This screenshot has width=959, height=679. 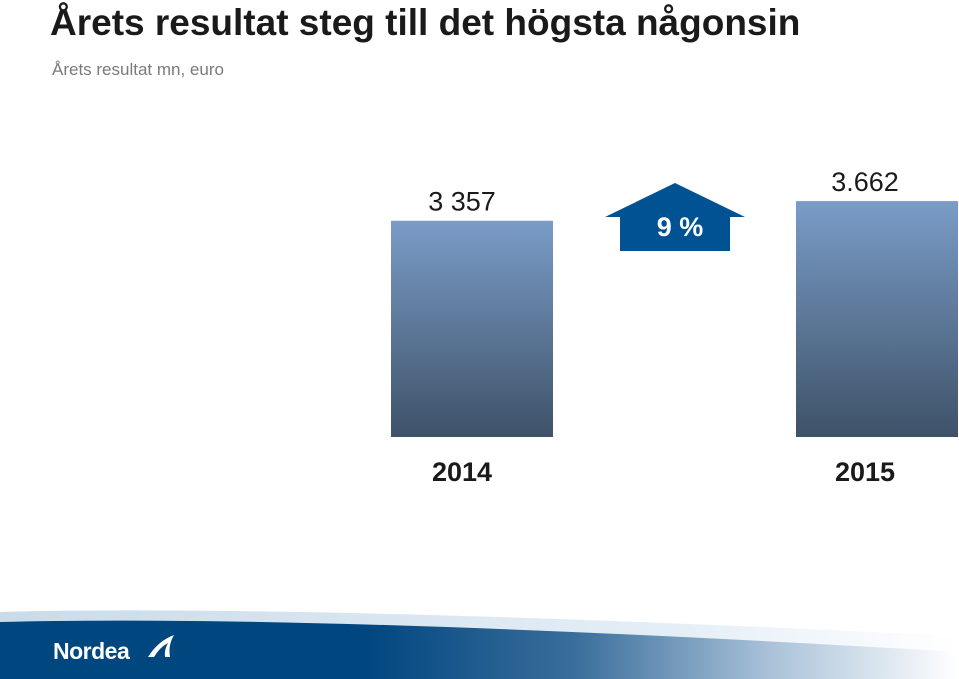 I want to click on bar-2014, so click(x=472, y=328).